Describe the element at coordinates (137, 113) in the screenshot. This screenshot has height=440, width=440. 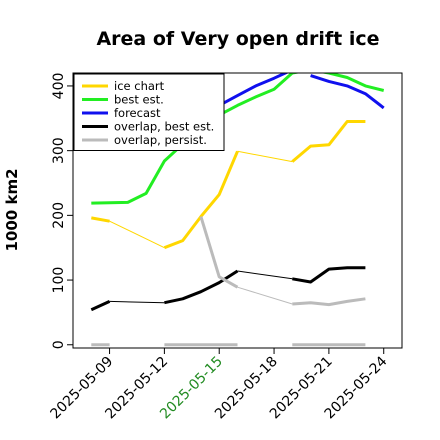
I see `legend-entry: forecast` at that location.